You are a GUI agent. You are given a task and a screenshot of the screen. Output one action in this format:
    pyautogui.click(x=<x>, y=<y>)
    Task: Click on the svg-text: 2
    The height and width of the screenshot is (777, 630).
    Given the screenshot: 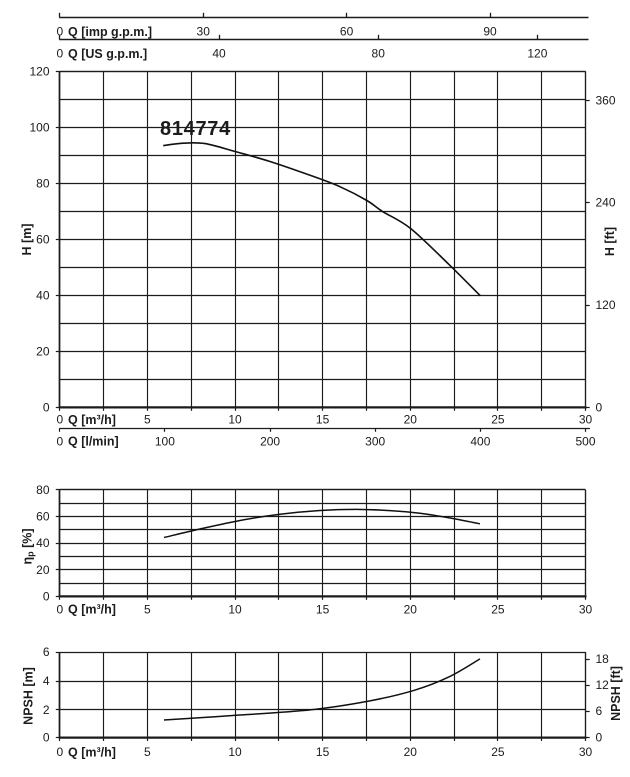 What is the action you would take?
    pyautogui.click(x=46, y=710)
    